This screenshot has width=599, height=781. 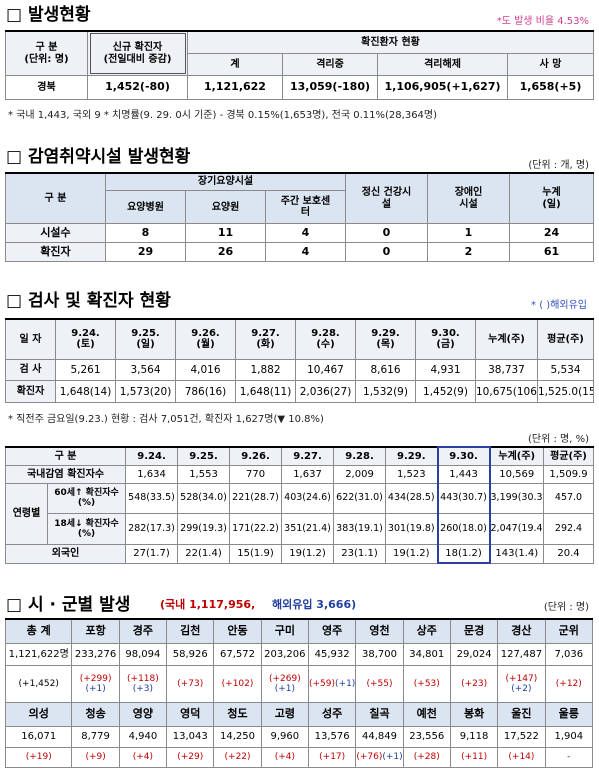 What do you see at coordinates (285, 631) in the screenshot?
I see `city-name: 구미` at bounding box center [285, 631].